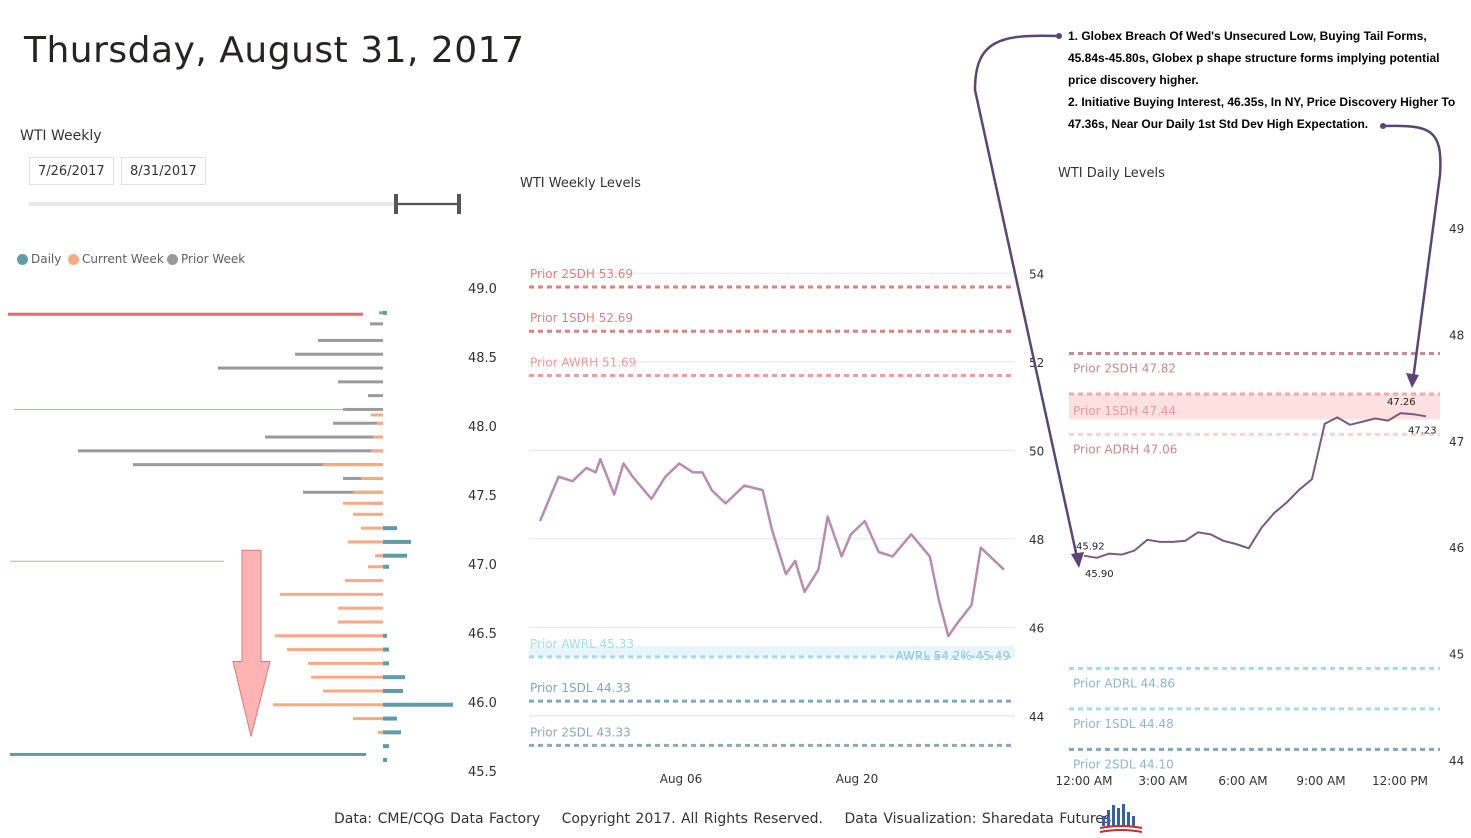 The height and width of the screenshot is (838, 1471). I want to click on legend-label: Daily, so click(46, 259).